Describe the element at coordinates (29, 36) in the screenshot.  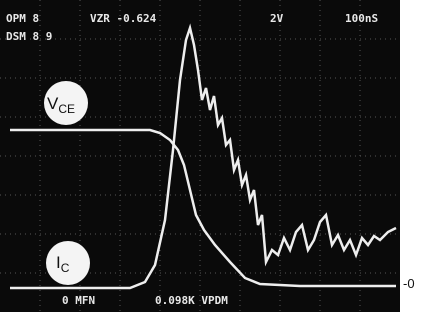
I see `header-text: DSM 8 9` at that location.